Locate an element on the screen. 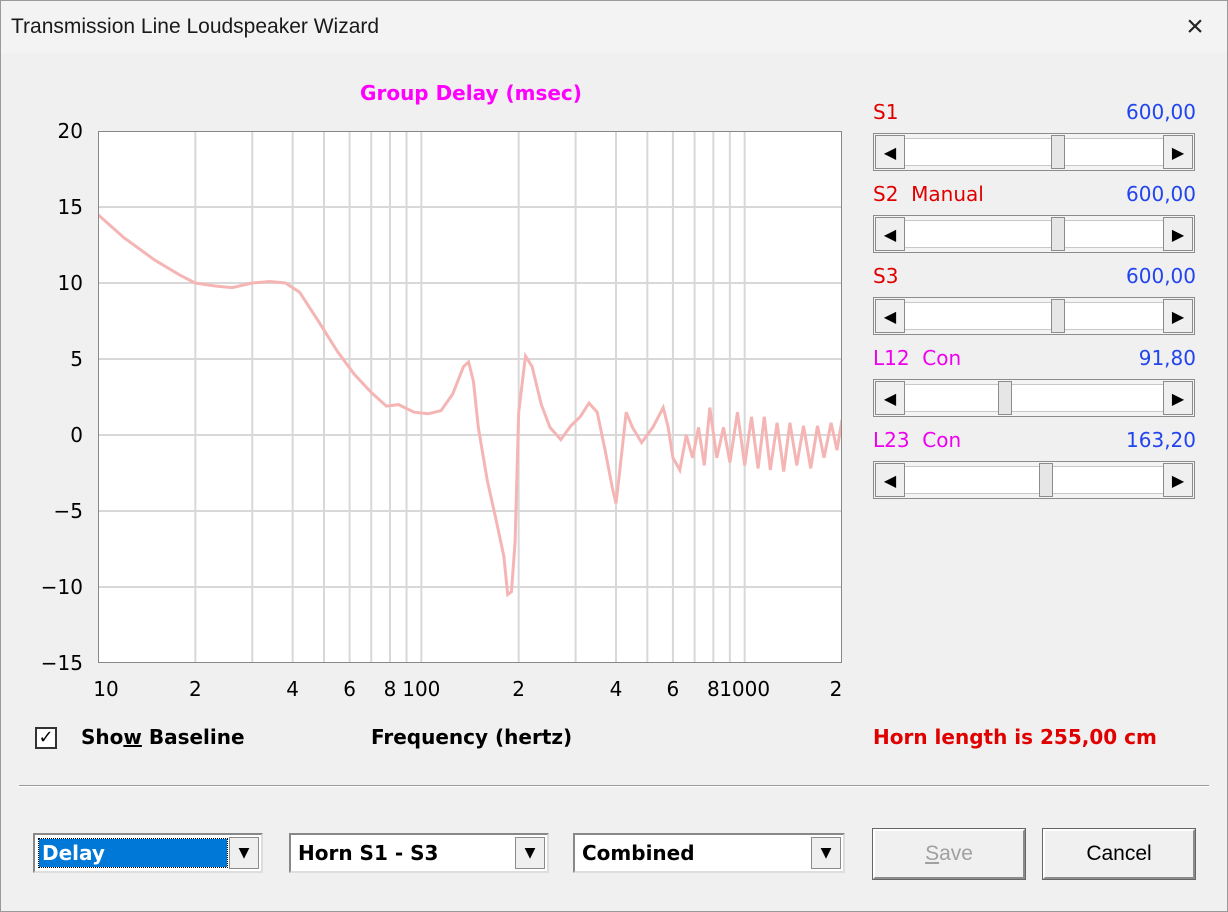 The height and width of the screenshot is (912, 1228). mode-dropdown: Delay ▼ is located at coordinates (148, 853).